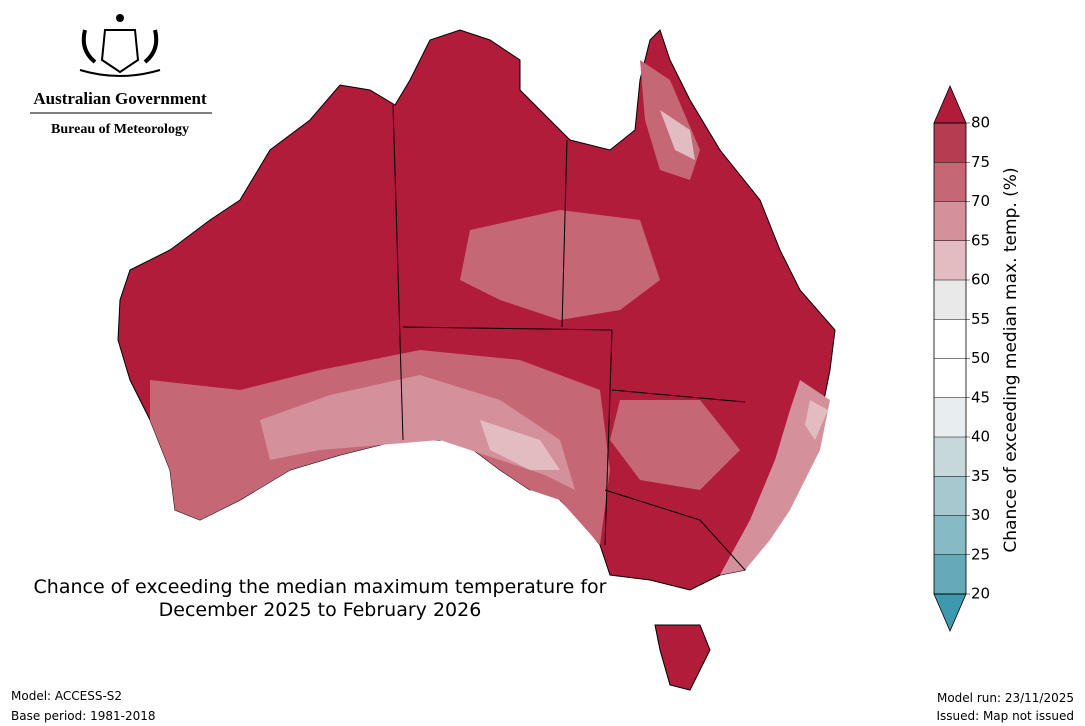 This screenshot has width=1085, height=726. I want to click on colorbar: 20 25 30 35 40 45 50 55 60 65 70 75 80, so click(961, 358).